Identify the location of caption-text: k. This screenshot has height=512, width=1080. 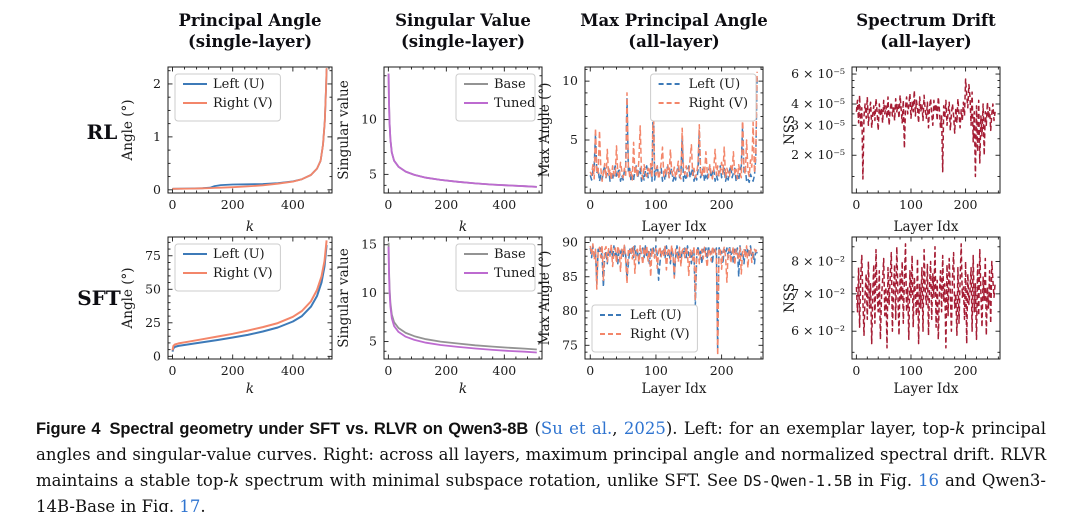
(960, 428).